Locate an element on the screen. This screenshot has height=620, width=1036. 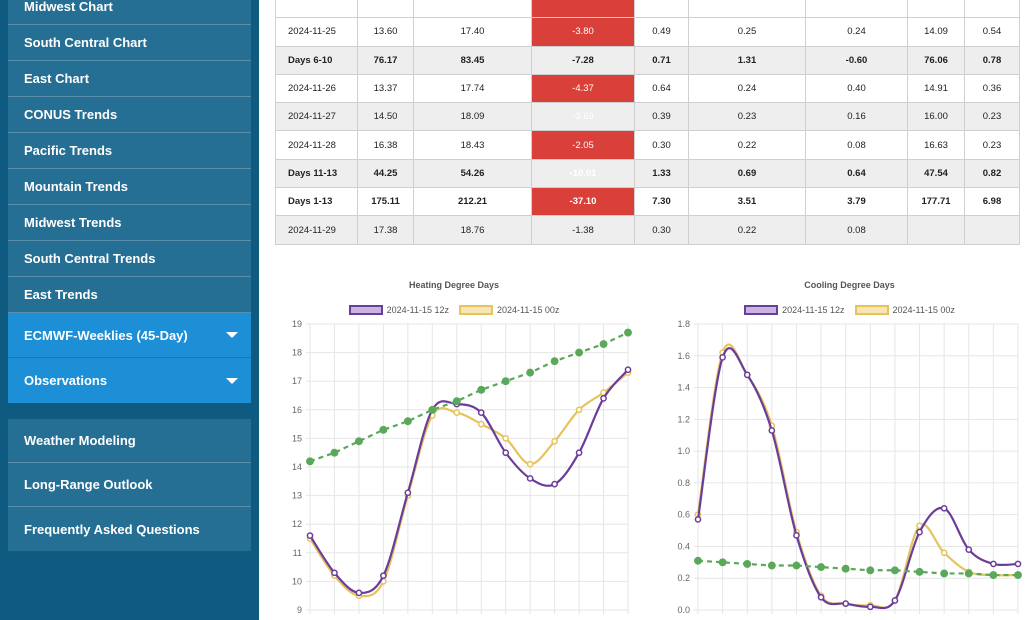
sidebar-item-south-central-trends: South Central Trends is located at coordinates (129, 259).